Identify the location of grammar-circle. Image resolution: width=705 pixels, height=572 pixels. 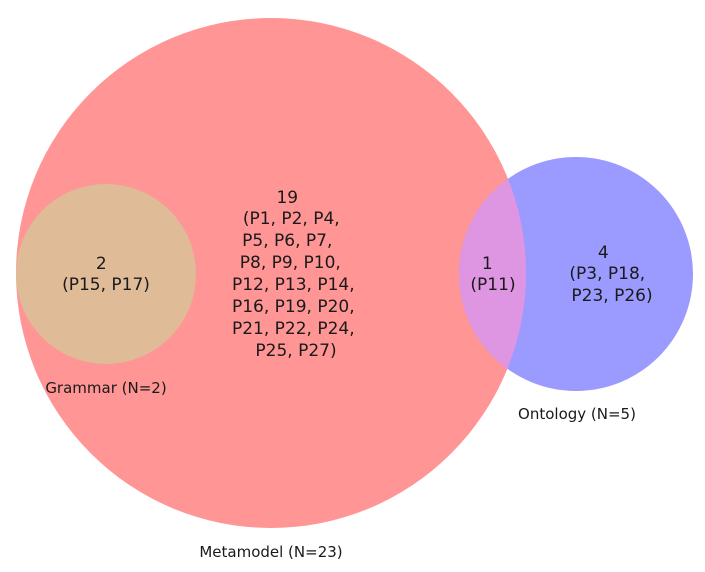
(106, 274).